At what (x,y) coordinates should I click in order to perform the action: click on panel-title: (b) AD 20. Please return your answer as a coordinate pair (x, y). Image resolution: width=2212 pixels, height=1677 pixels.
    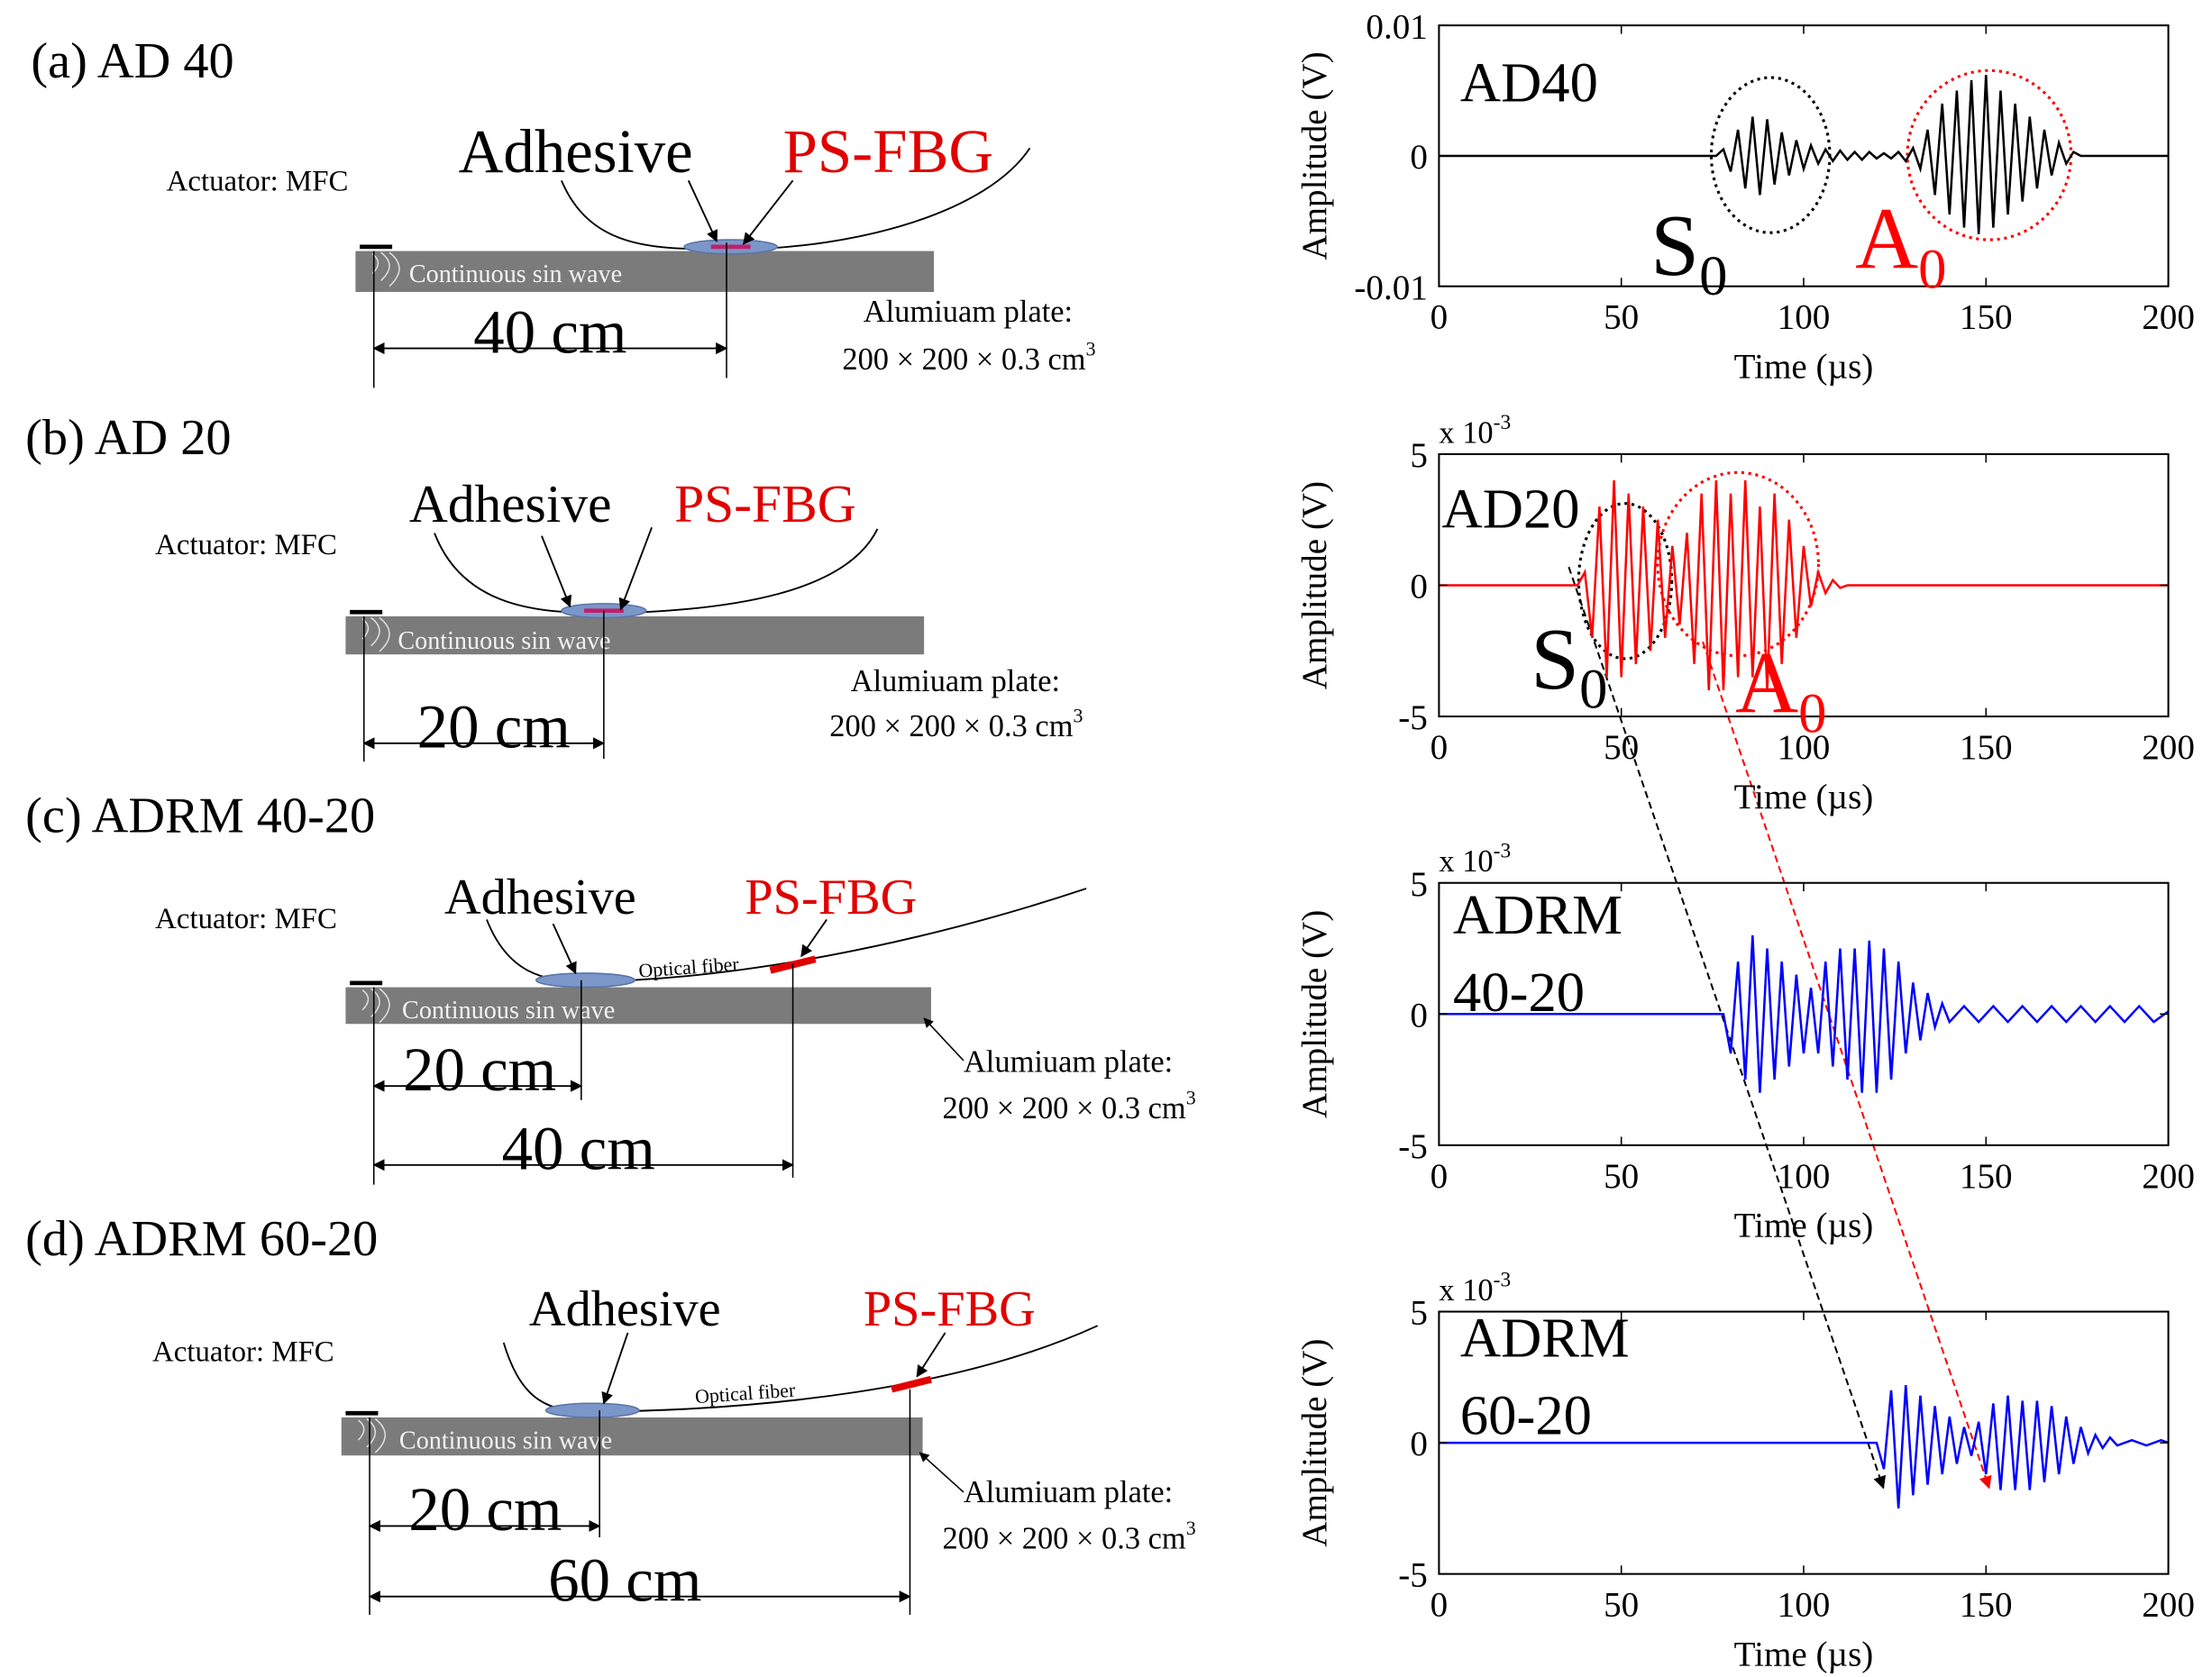
    Looking at the image, I should click on (128, 438).